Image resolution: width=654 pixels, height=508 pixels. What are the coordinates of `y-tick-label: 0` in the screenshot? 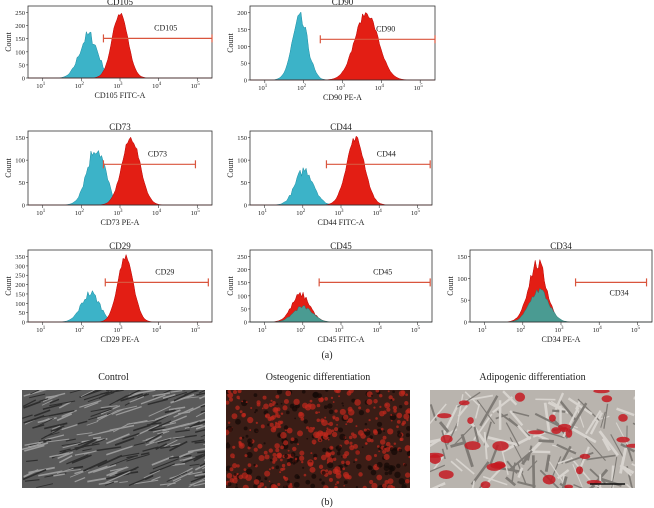 It's located at (23, 206).